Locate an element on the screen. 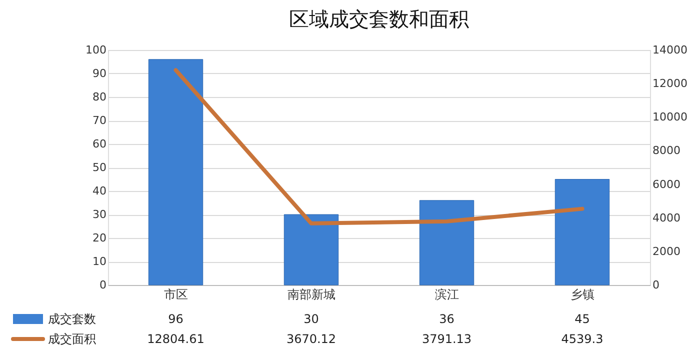 This screenshot has width=700, height=357. data-label: 30 is located at coordinates (311, 319).